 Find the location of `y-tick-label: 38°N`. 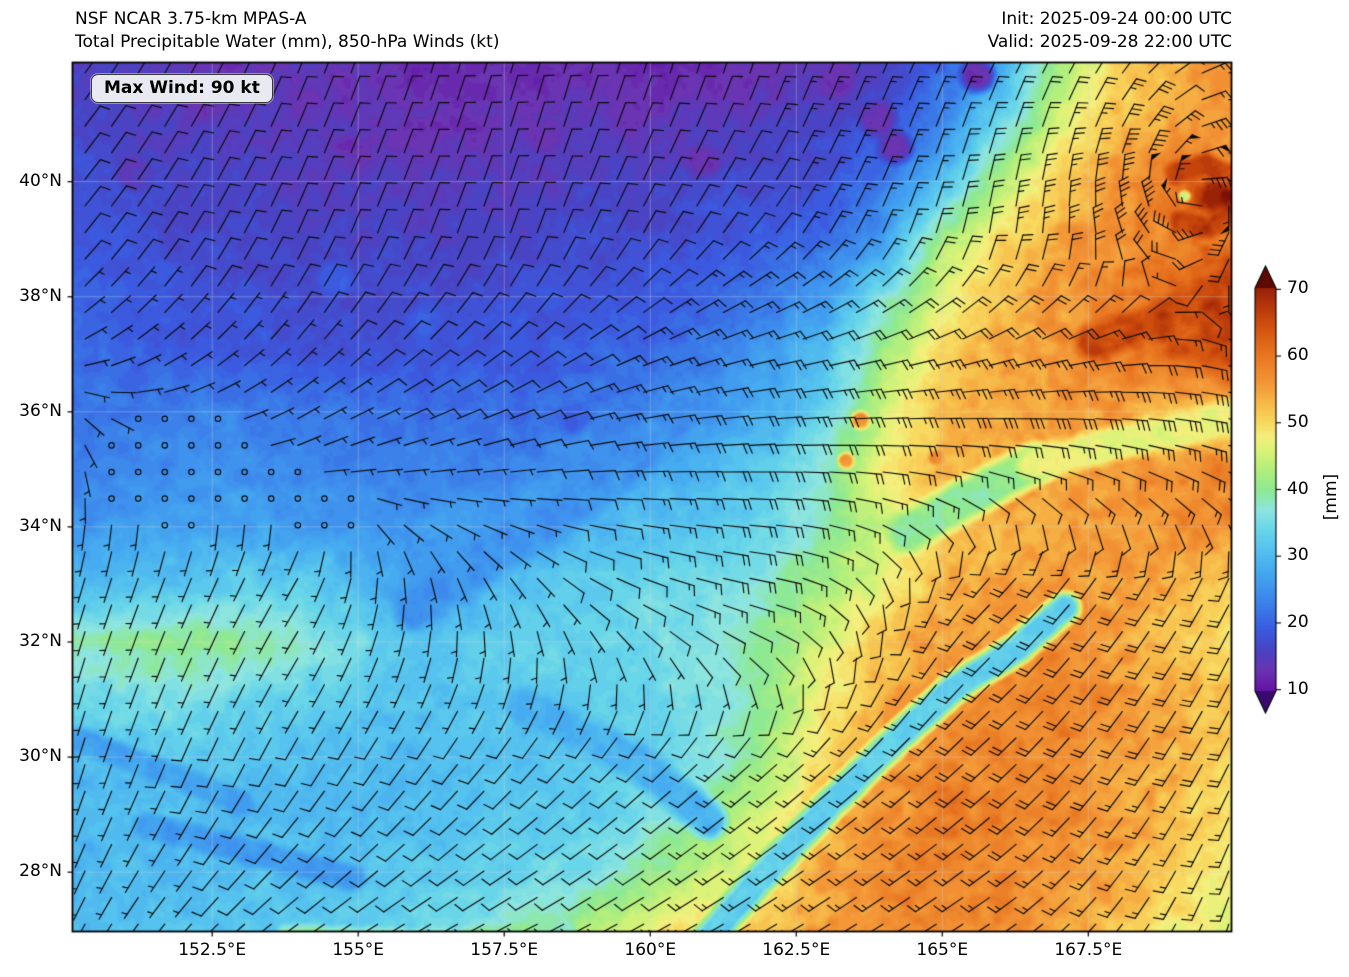

y-tick-label: 38°N is located at coordinates (40, 295).